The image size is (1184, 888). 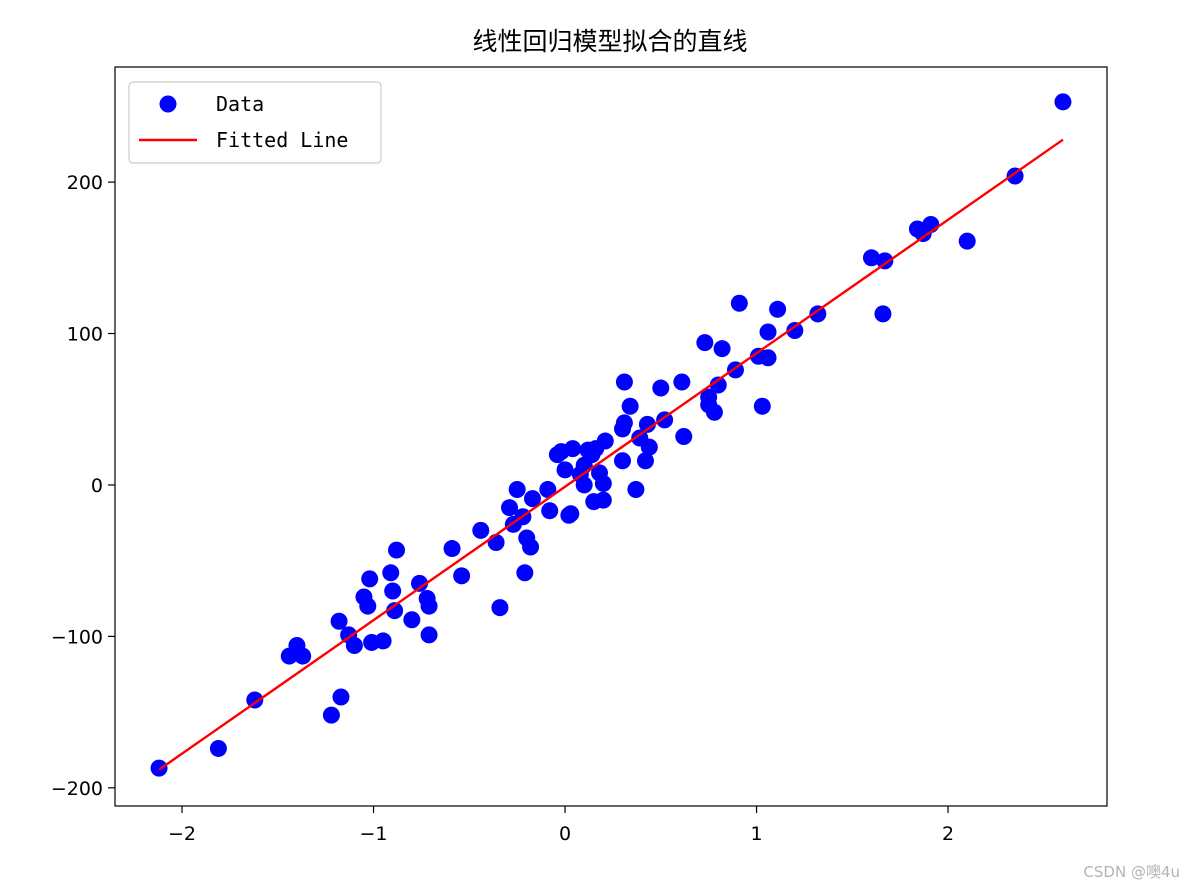 What do you see at coordinates (85, 183) in the screenshot?
I see `y-tick-label-4: 200` at bounding box center [85, 183].